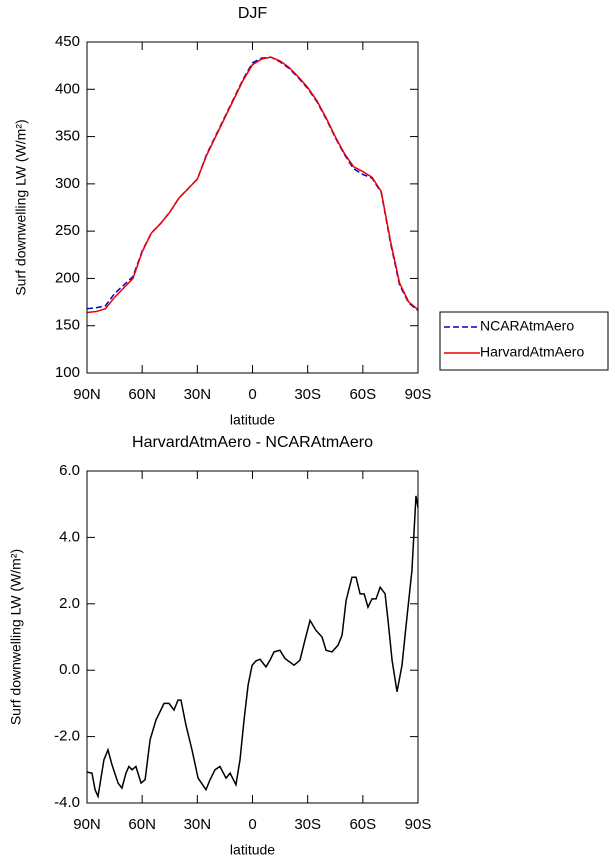 This screenshot has height=862, width=615. Describe the element at coordinates (69, 470) in the screenshot. I see `y-tick-label: 6.0` at that location.